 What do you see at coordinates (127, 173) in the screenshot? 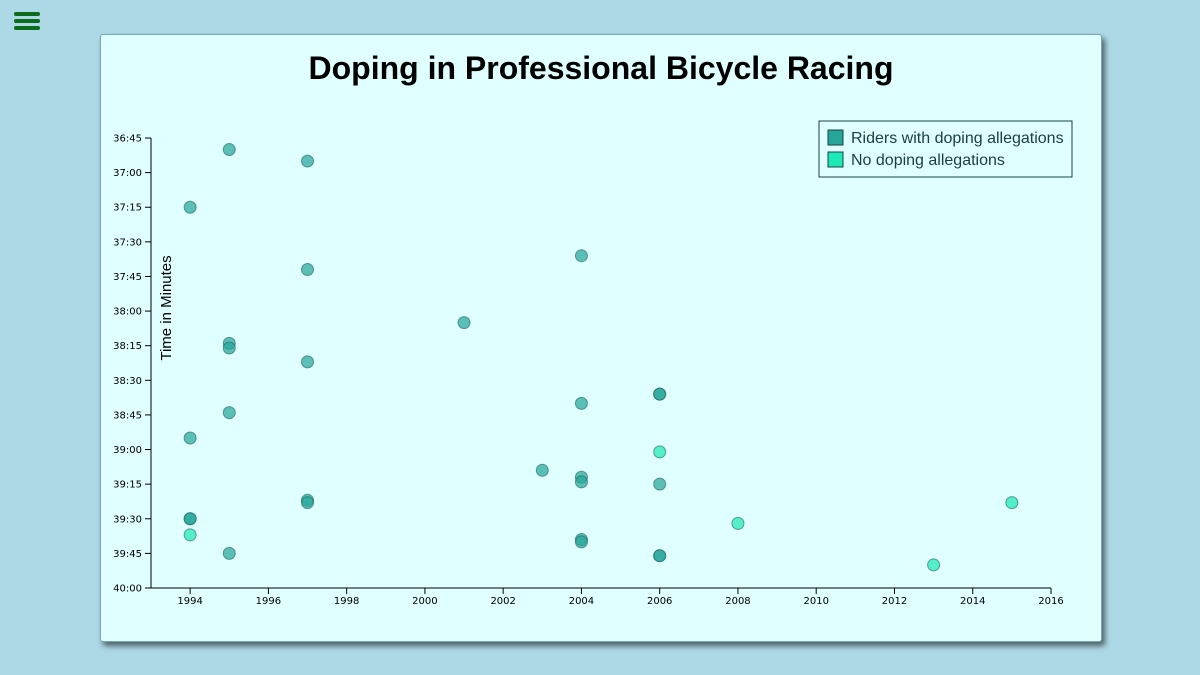
I see `y-tick-label: 37:00` at bounding box center [127, 173].